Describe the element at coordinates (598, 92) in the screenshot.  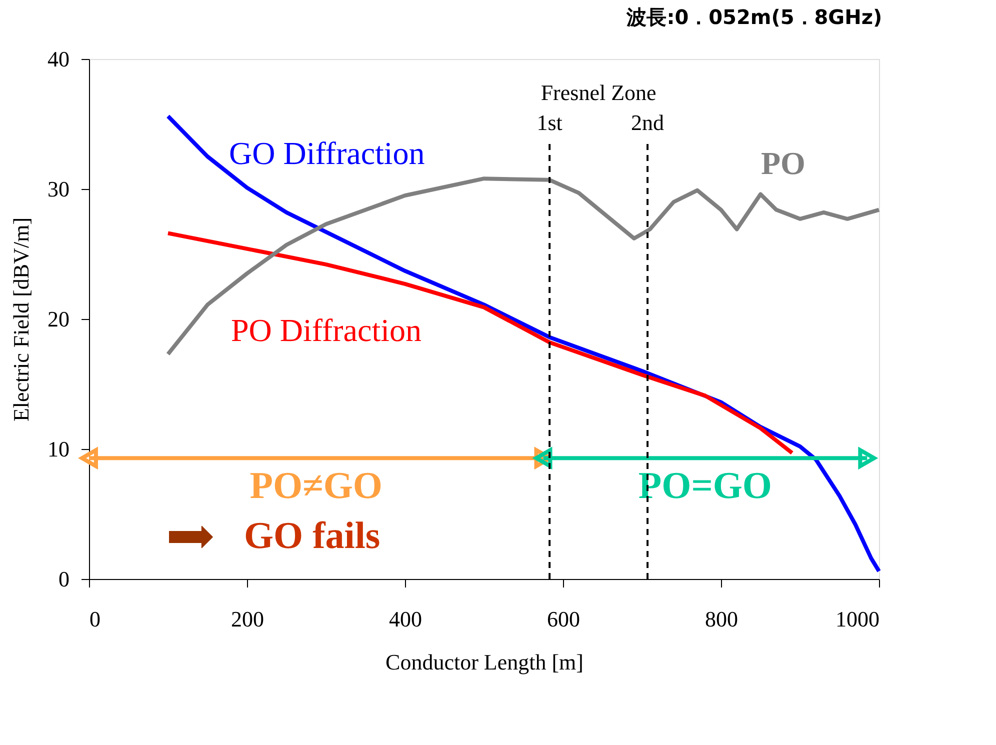
I see `annotation: Fresnel Zone` at that location.